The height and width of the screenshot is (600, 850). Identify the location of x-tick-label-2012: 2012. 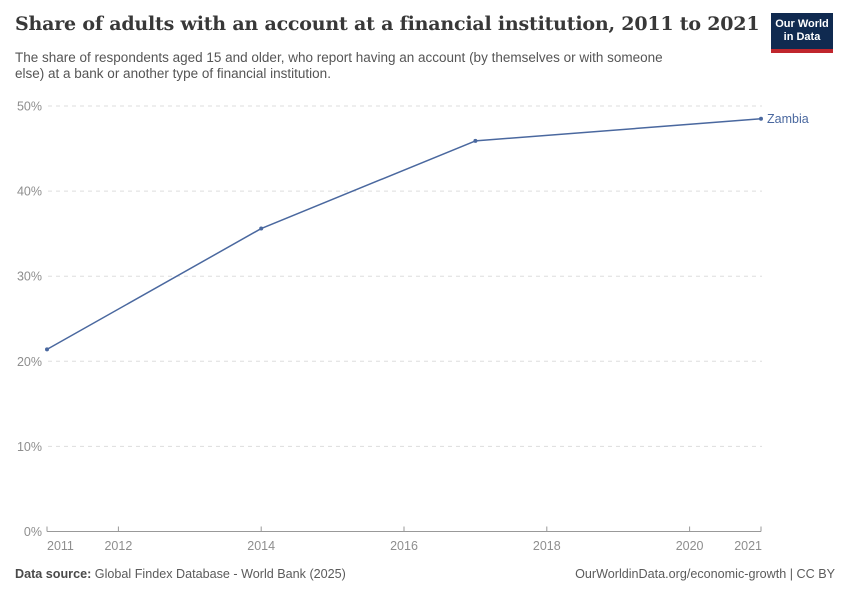
(118, 546).